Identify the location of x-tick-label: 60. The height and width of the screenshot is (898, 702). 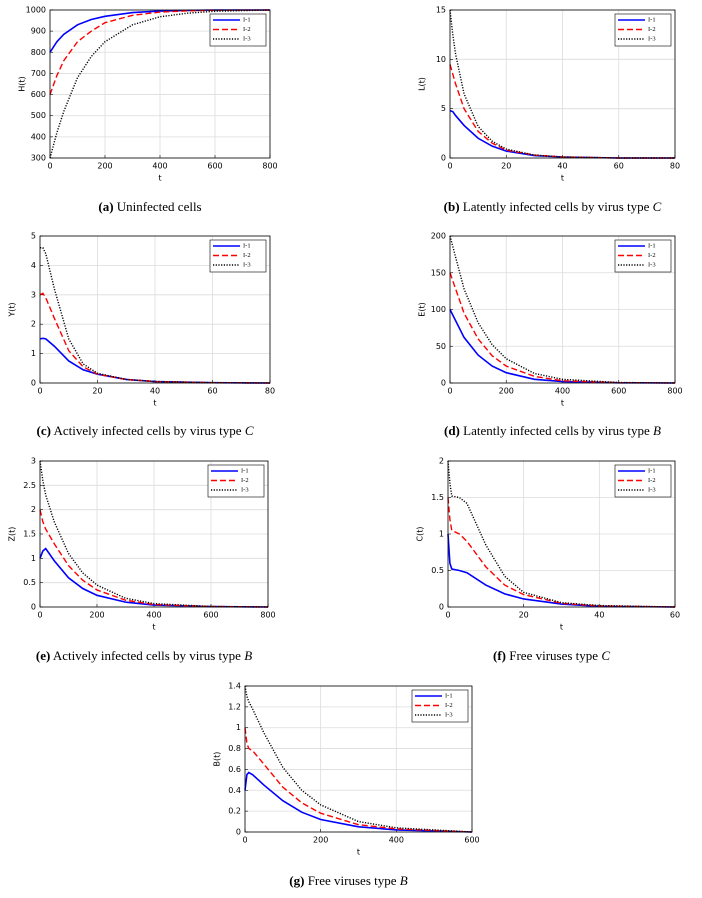
(619, 166).